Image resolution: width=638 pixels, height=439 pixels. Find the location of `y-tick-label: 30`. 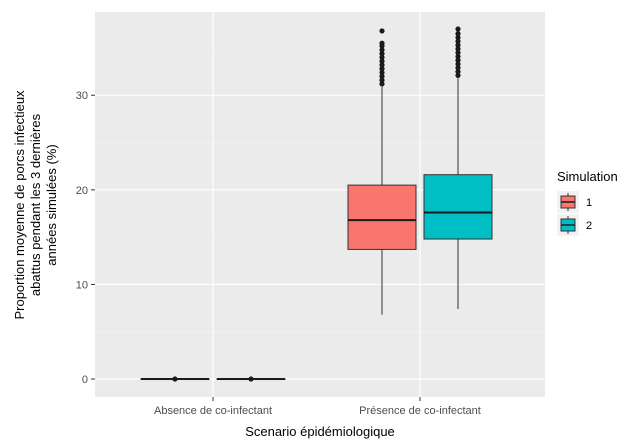

y-tick-label: 30 is located at coordinates (82, 96).